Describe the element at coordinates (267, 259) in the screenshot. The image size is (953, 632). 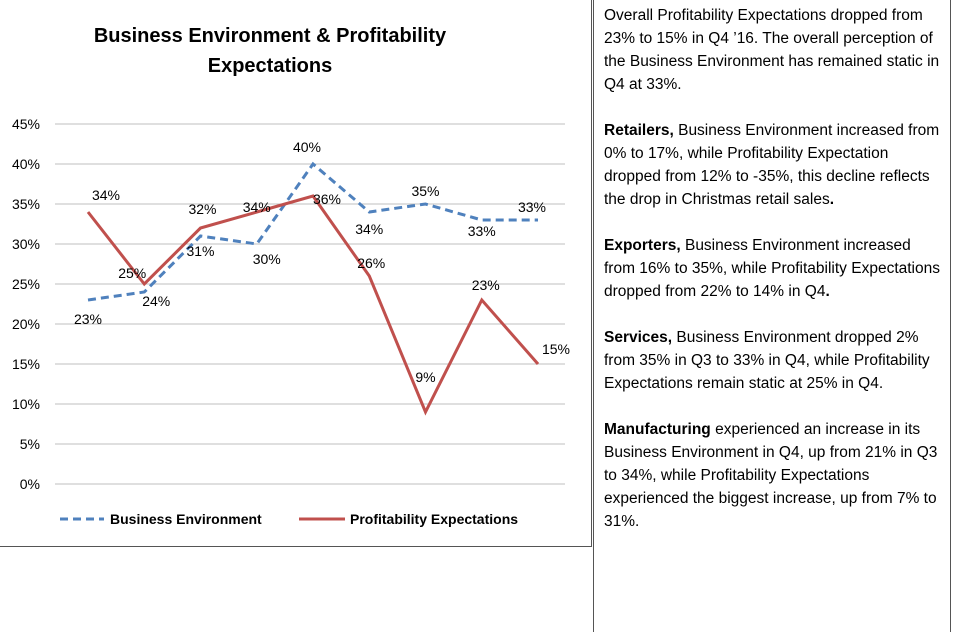
I see `data-label: 30%` at that location.